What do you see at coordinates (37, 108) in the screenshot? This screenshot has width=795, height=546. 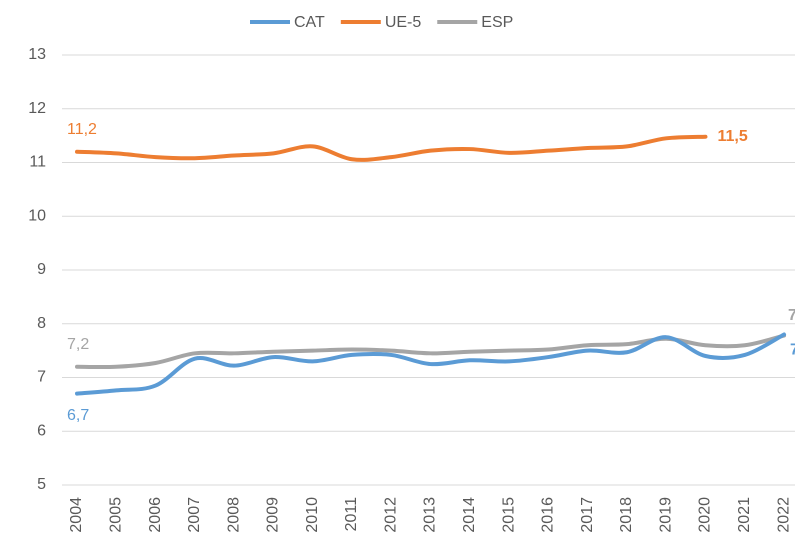 I see `y-tick-label: 12` at bounding box center [37, 108].